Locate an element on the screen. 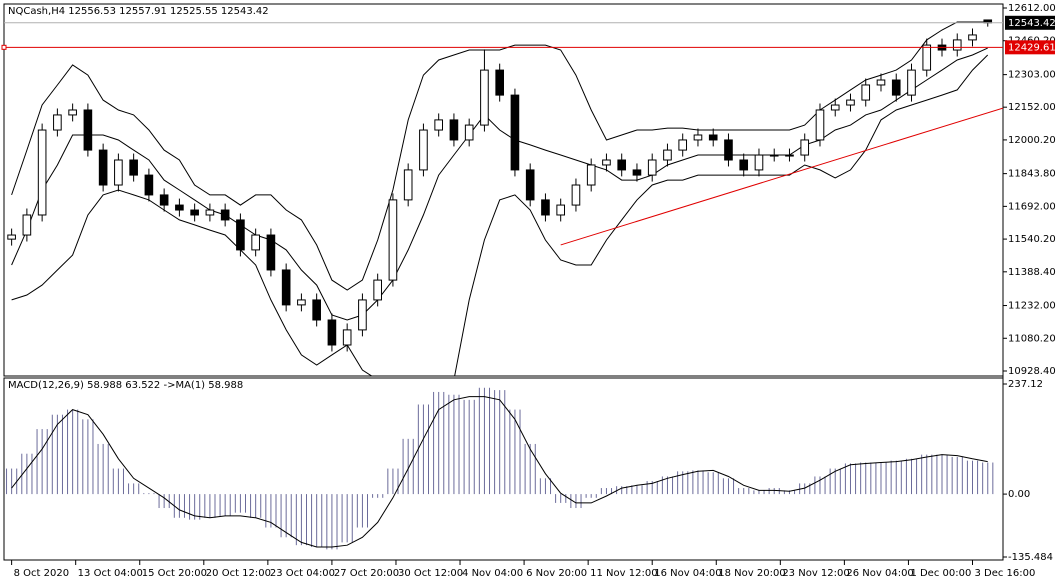 The height and width of the screenshot is (584, 1057). x-tick-label: 30 Oct 12:00 is located at coordinates (430, 573).